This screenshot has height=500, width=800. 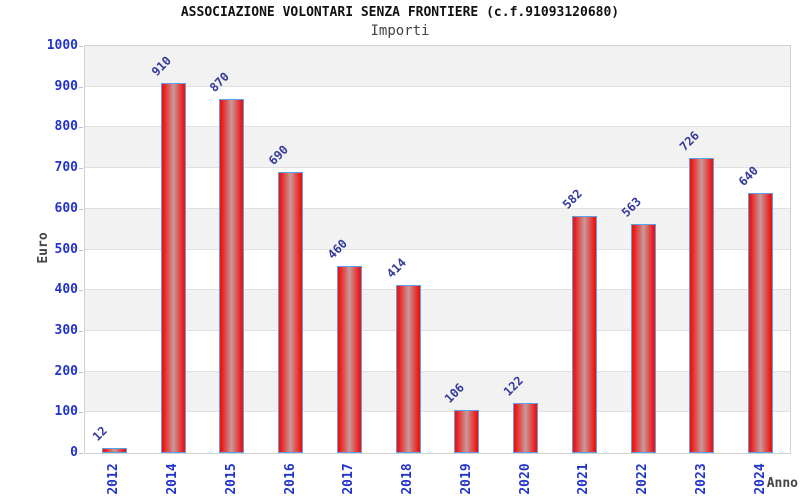 I want to click on y-tick-label: 600, so click(x=66, y=208).